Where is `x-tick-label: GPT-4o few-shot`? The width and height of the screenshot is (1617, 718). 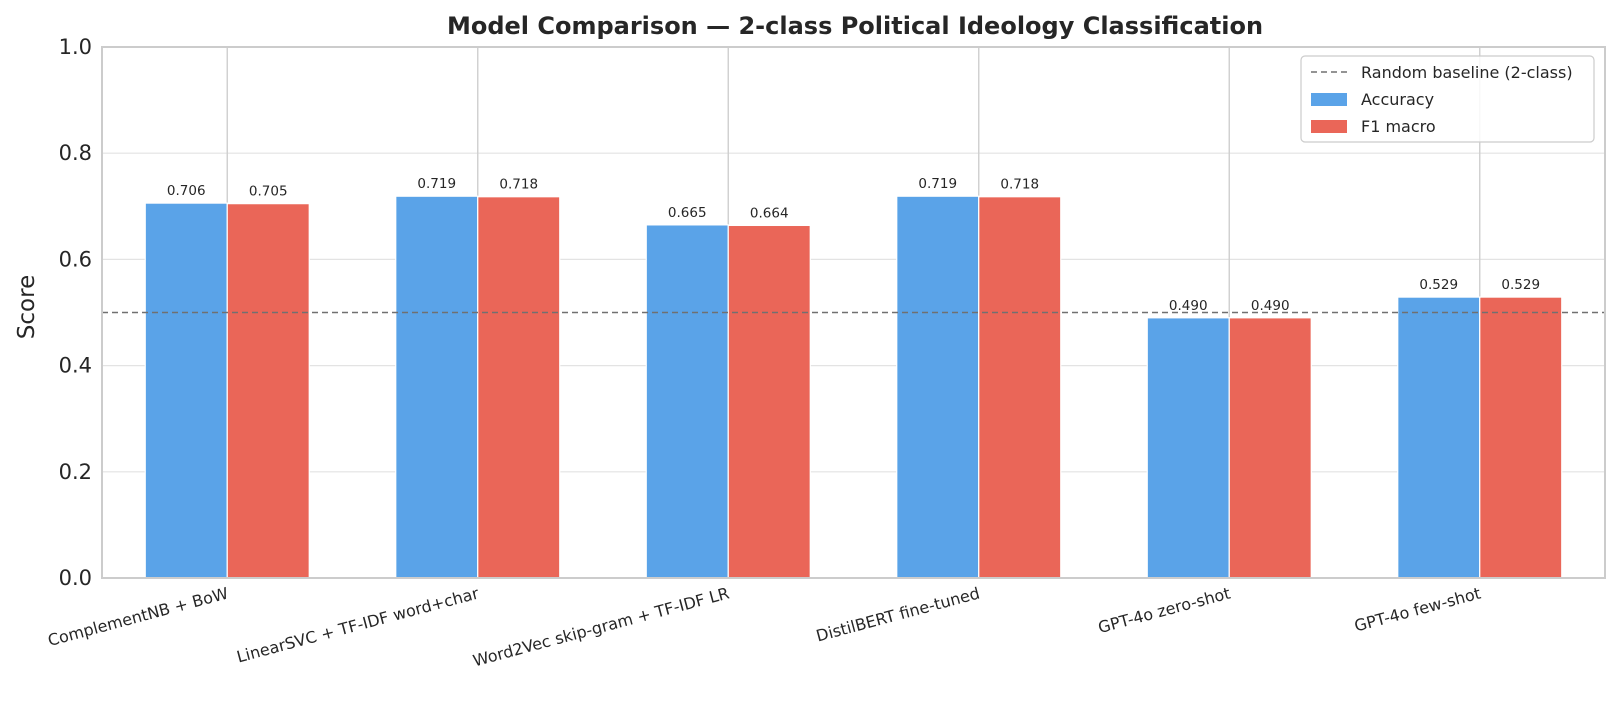
x-tick-label: GPT-4o few-shot is located at coordinates (1417, 610).